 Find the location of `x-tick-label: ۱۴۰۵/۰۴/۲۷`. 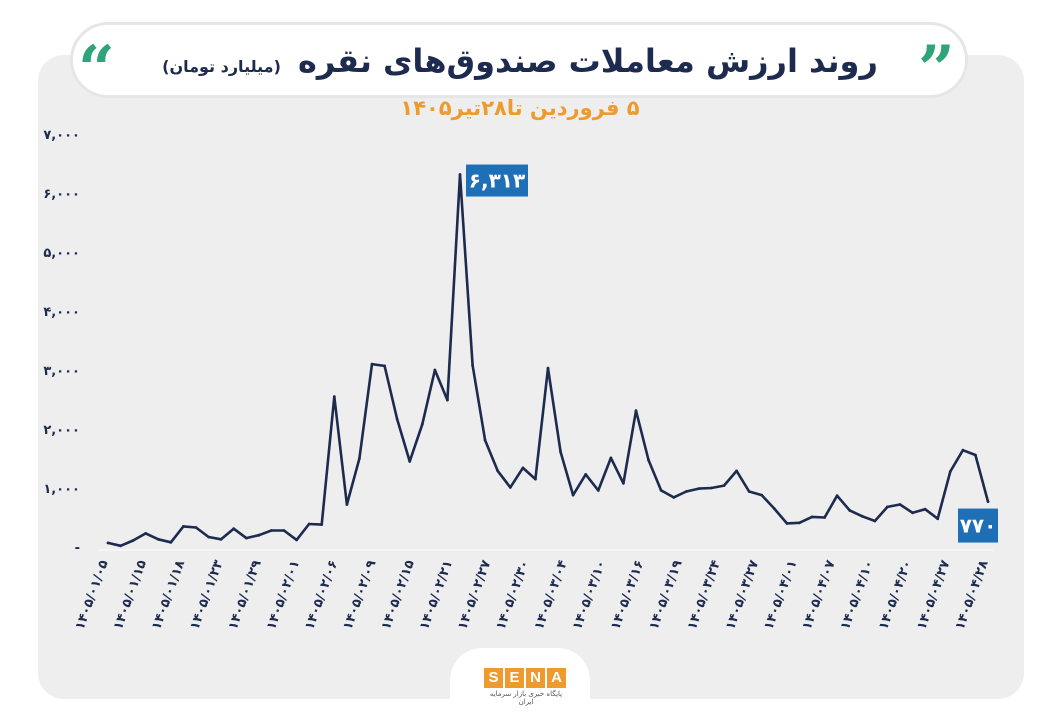

x-tick-label: ۱۴۰۵/۰۴/۲۷ is located at coordinates (933, 595).